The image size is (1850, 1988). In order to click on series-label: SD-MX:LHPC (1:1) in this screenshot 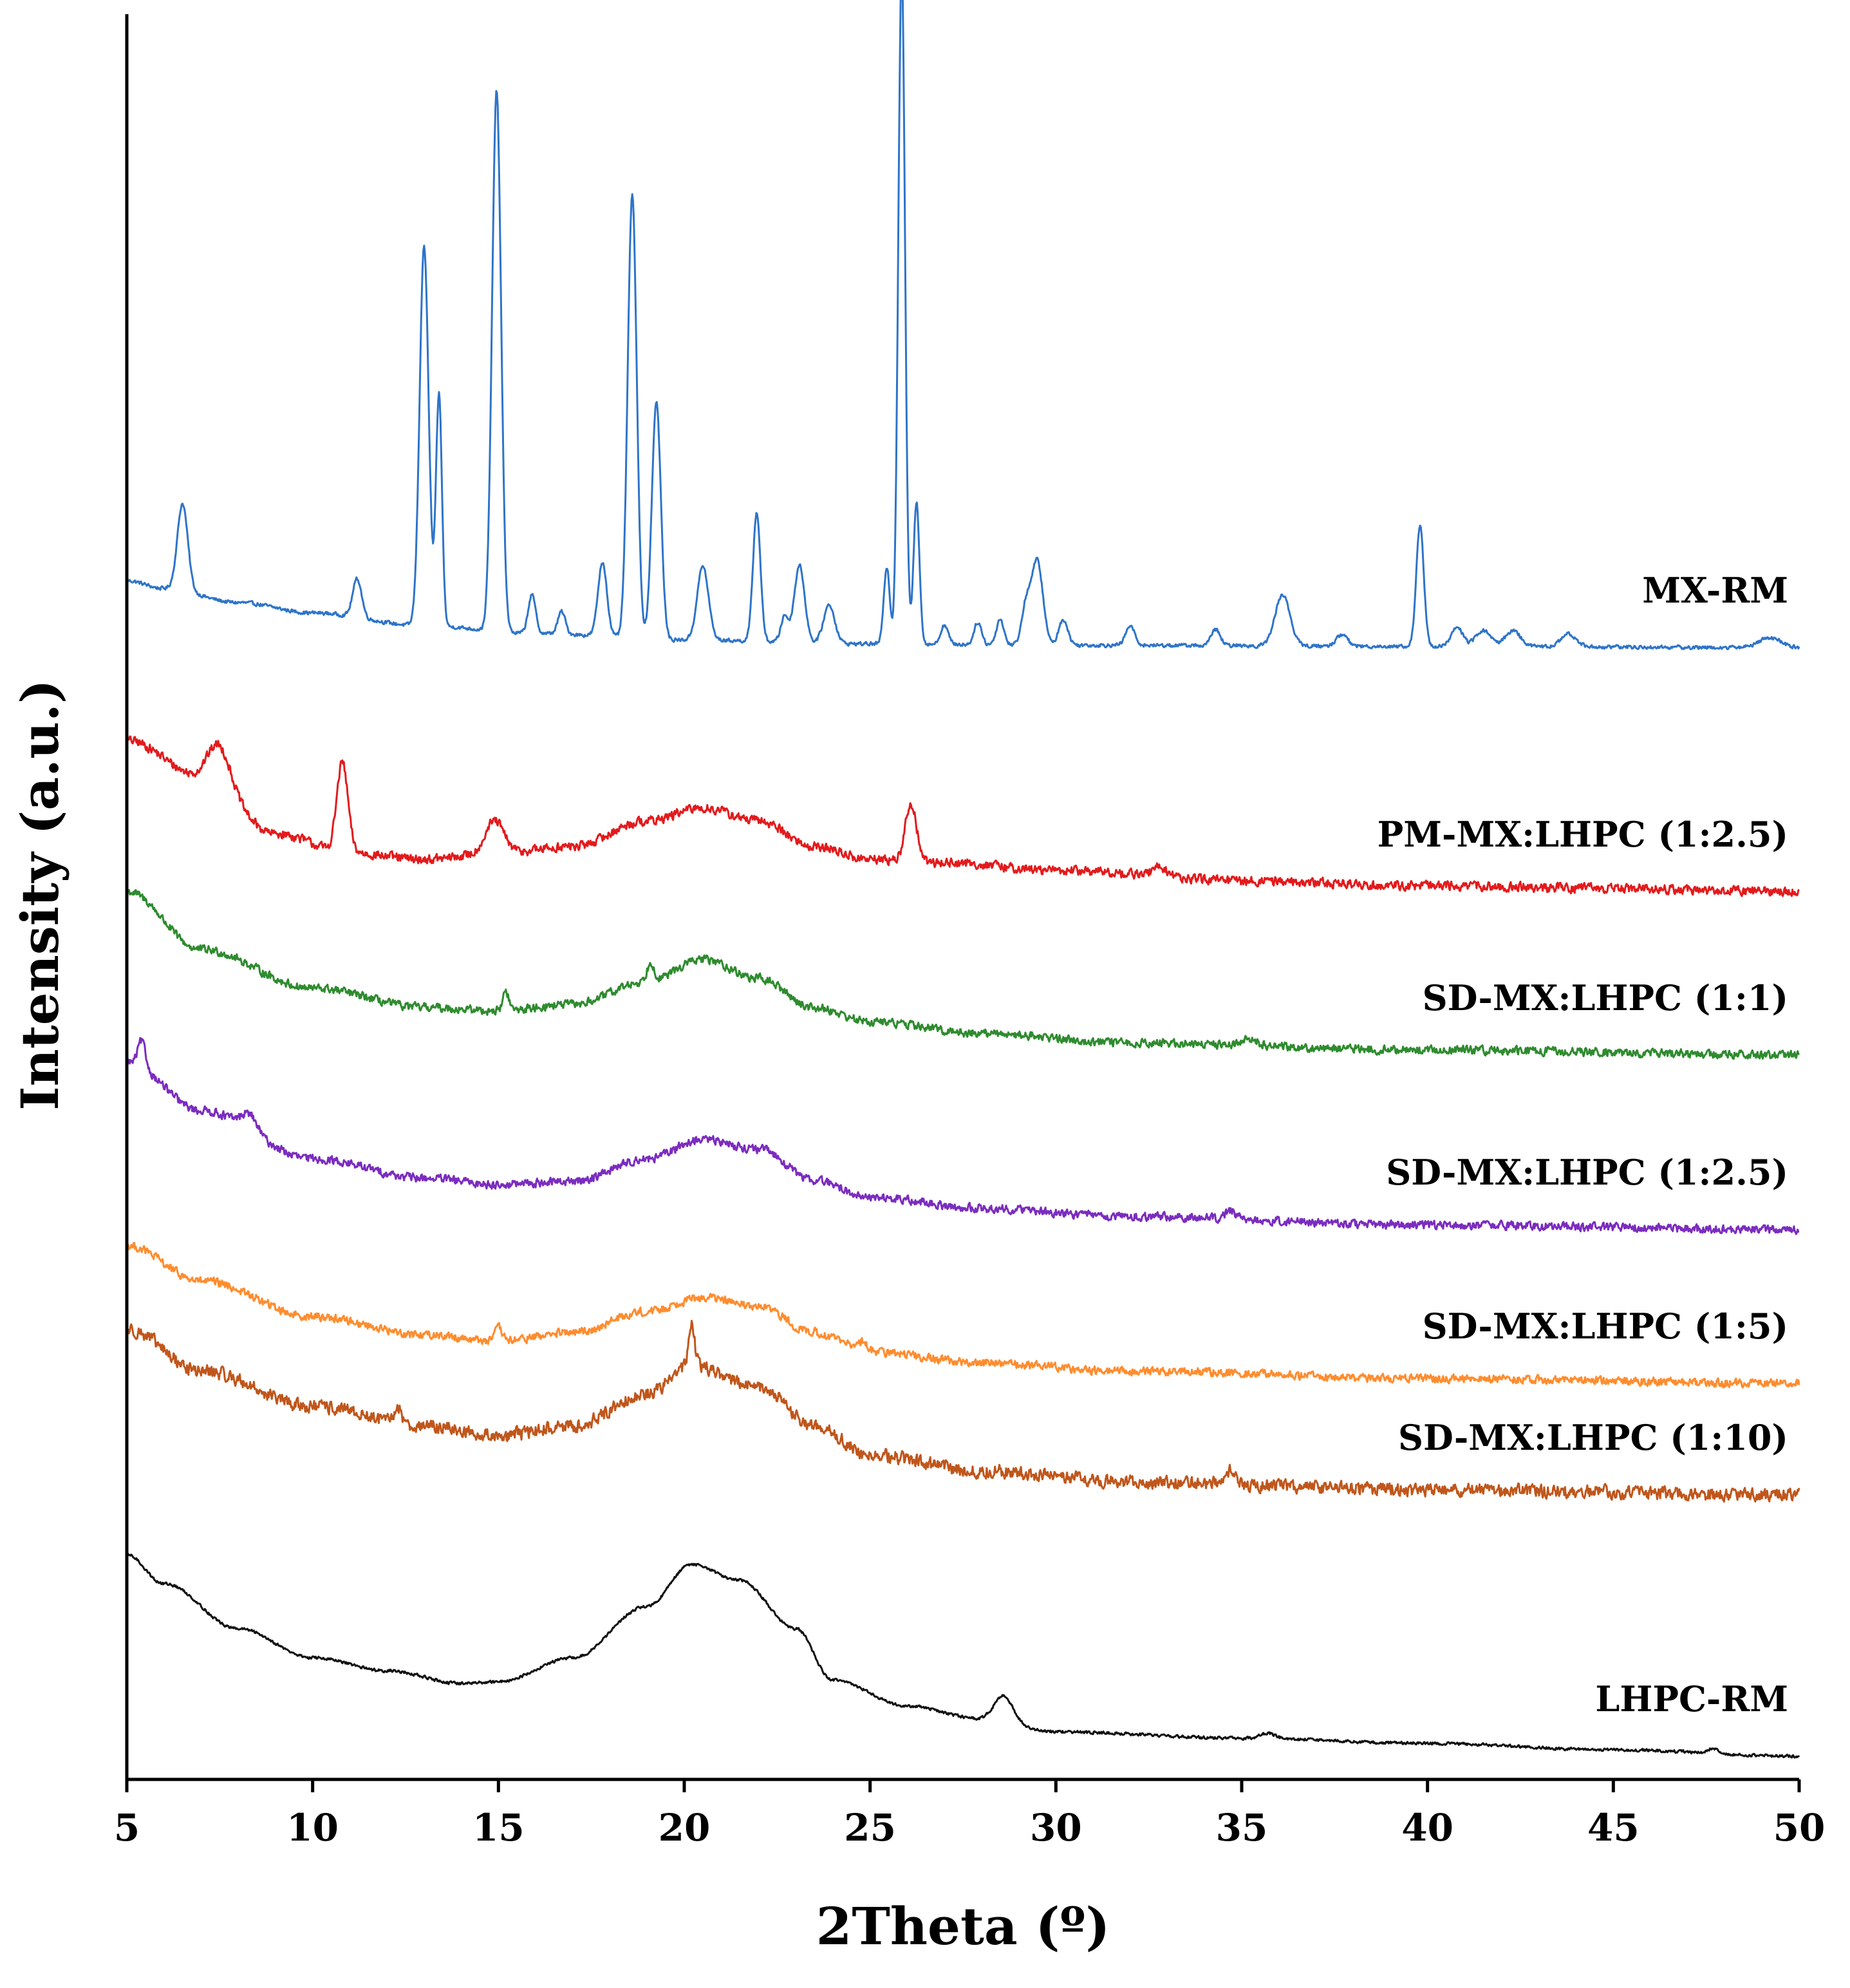, I will do `click(1605, 997)`.